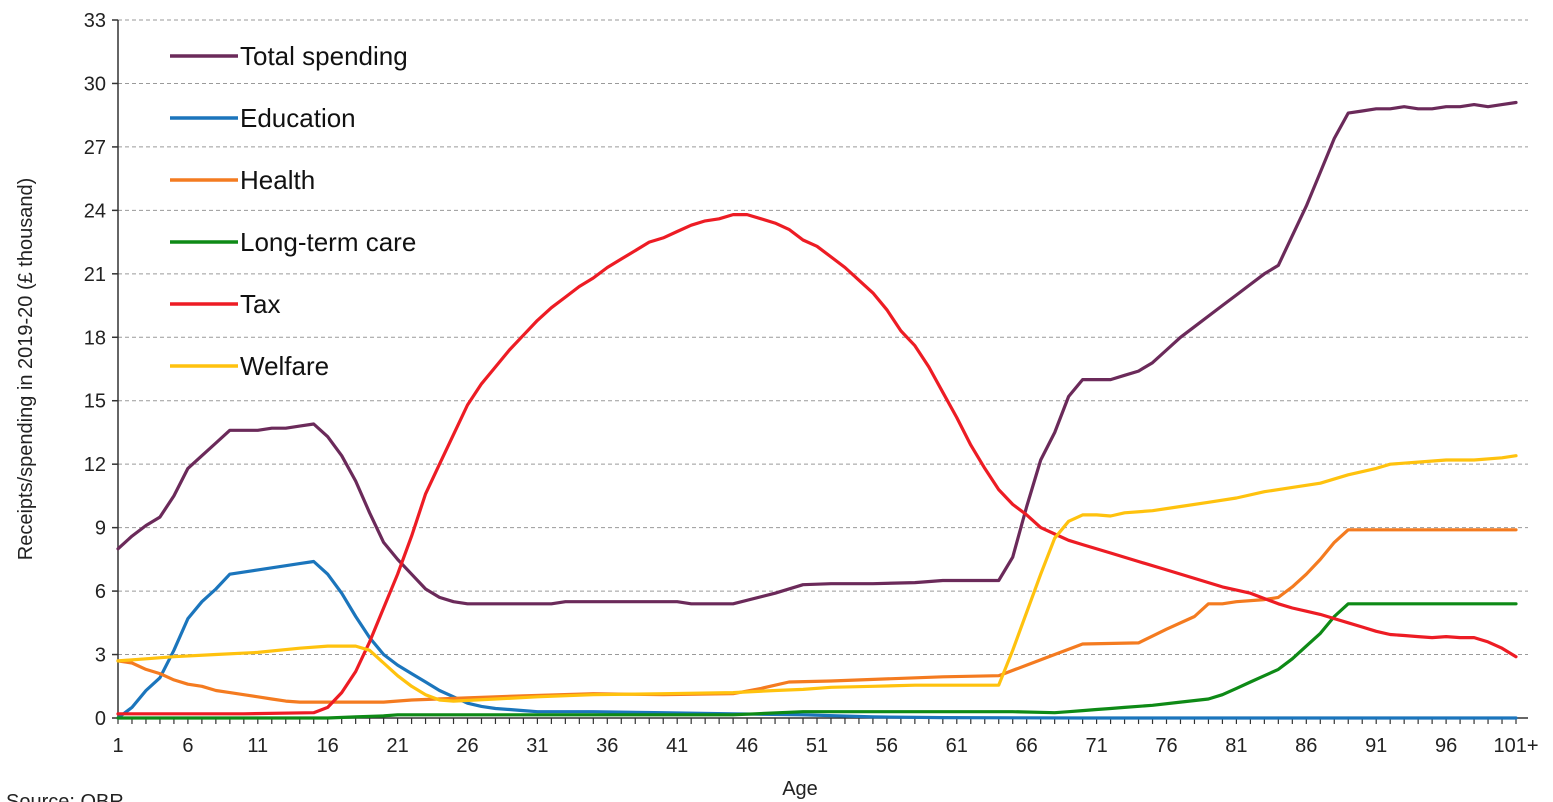  Describe the element at coordinates (397, 746) in the screenshot. I see `x-tick-label: 21` at that location.